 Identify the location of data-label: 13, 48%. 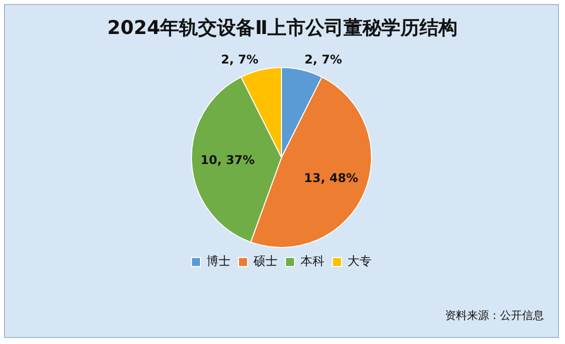
(331, 178).